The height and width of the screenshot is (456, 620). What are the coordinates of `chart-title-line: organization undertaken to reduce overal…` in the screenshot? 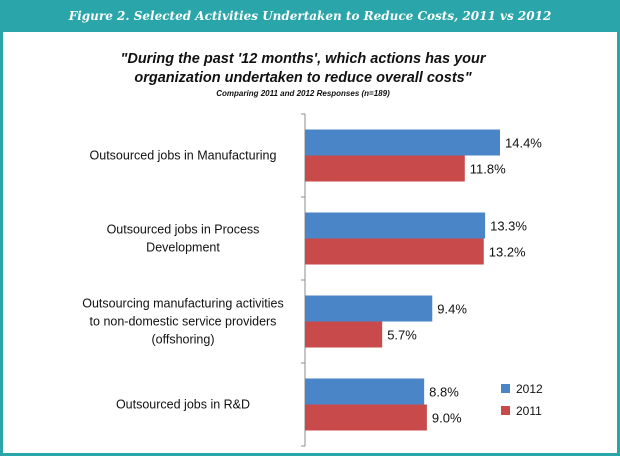 It's located at (303, 78).